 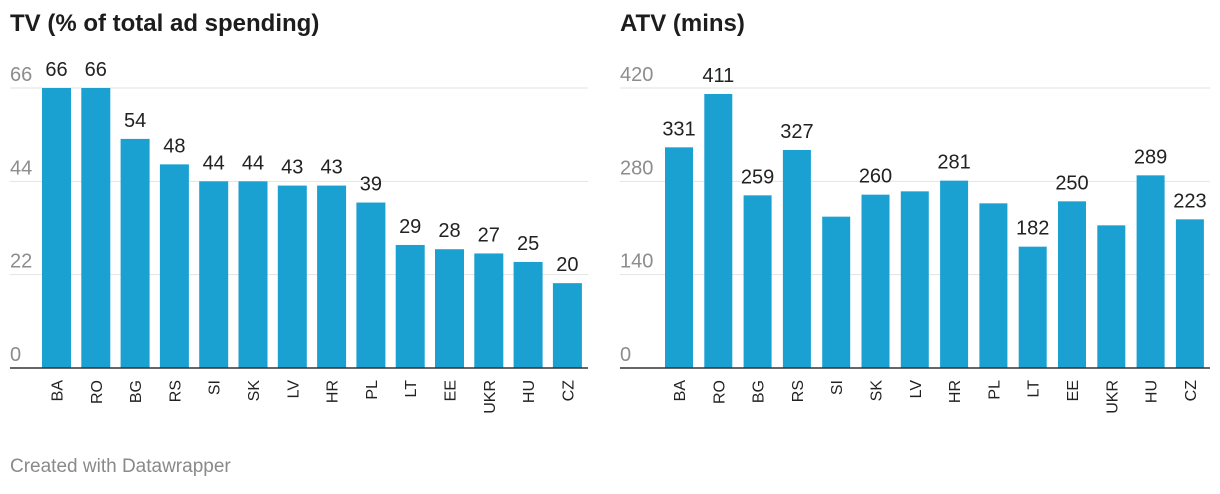 What do you see at coordinates (1150, 157) in the screenshot?
I see `data-label: 289` at bounding box center [1150, 157].